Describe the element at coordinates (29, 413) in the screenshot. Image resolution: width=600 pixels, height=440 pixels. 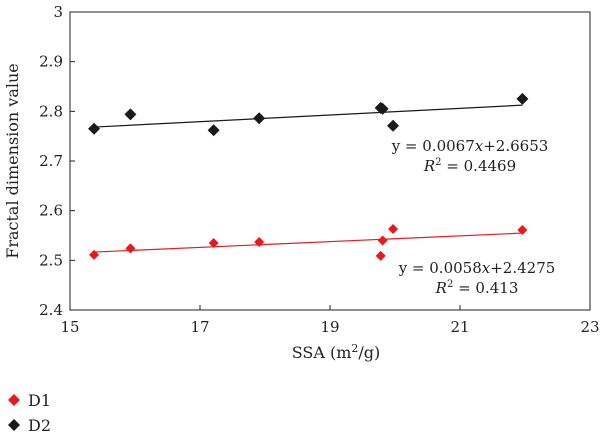
I see `legend: D1 D2` at that location.